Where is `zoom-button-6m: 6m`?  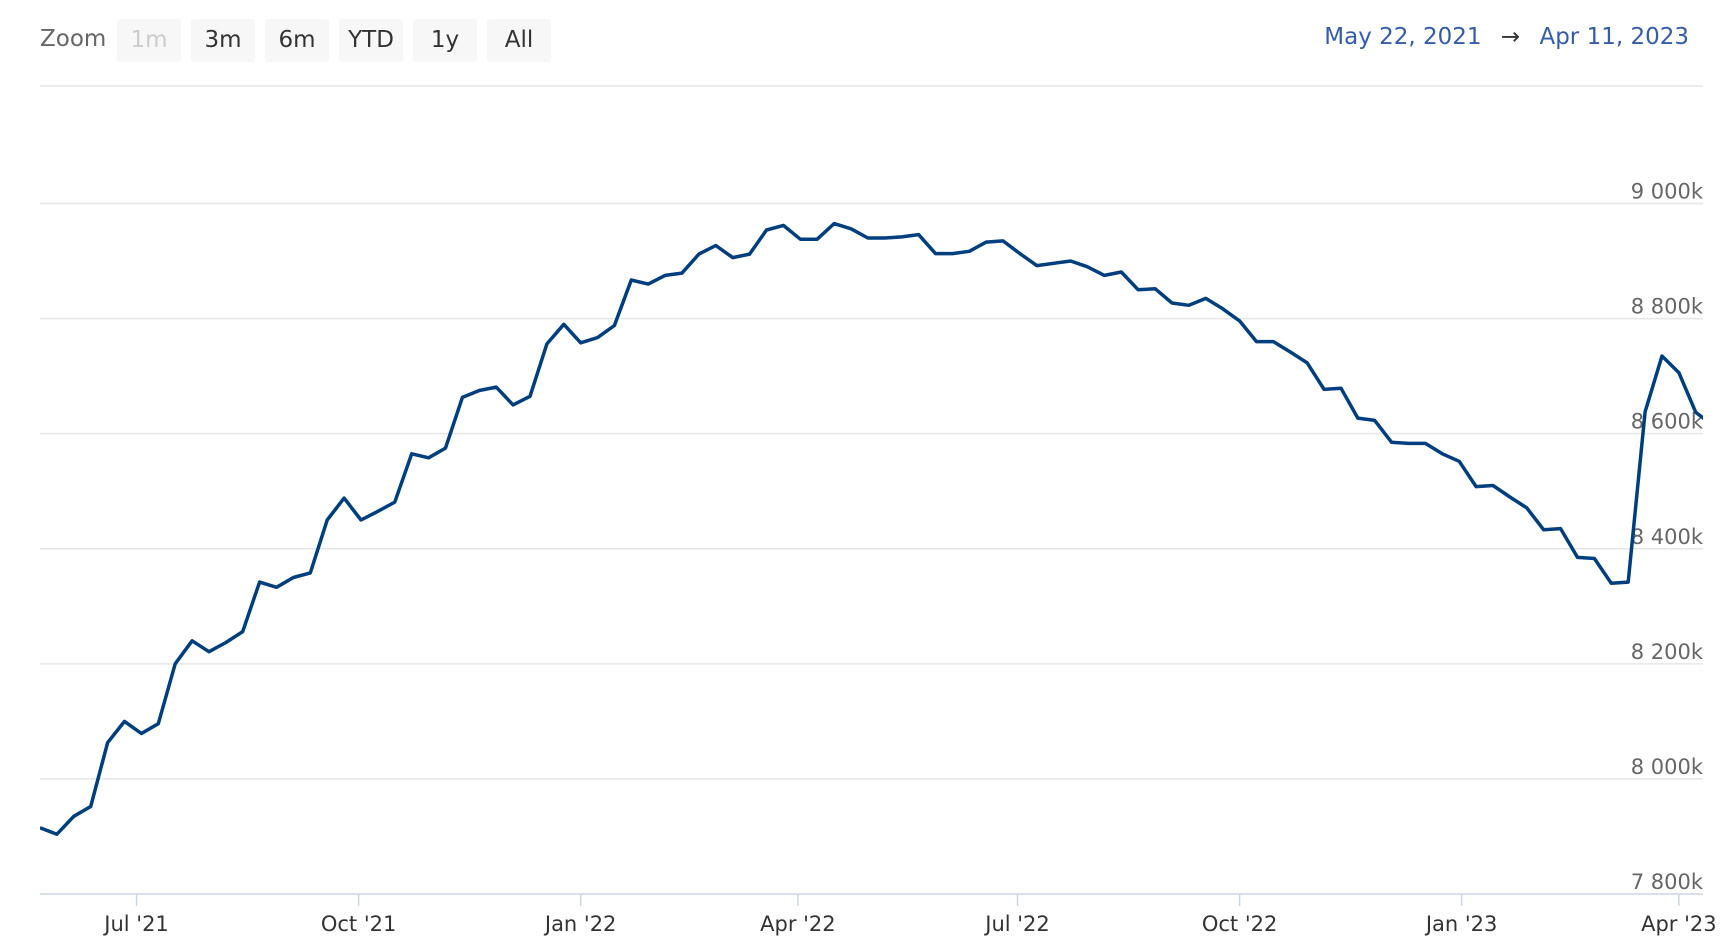
zoom-button-6m: 6m is located at coordinates (297, 40).